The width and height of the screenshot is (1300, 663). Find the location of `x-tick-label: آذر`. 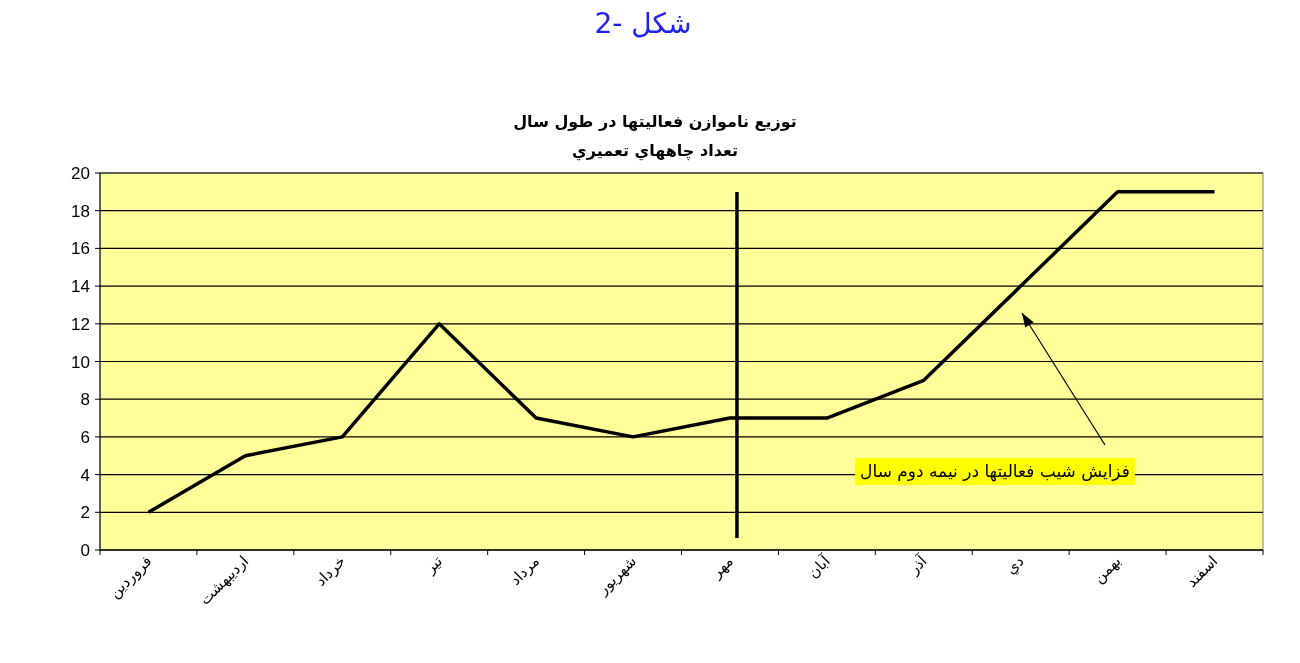

x-tick-label: آذر is located at coordinates (918, 565).